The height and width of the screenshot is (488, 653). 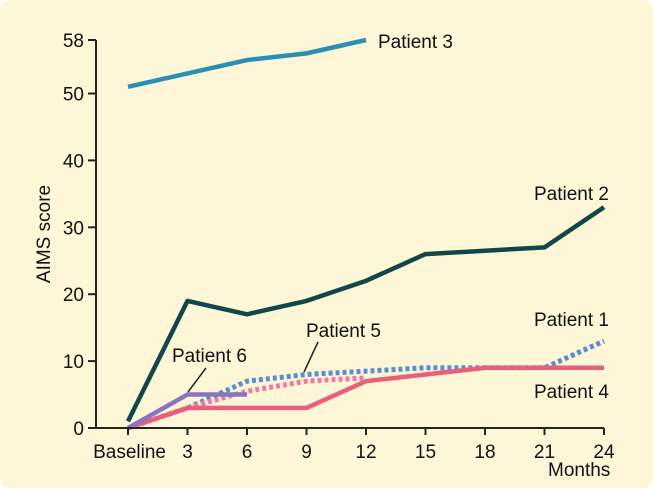 What do you see at coordinates (365, 452) in the screenshot?
I see `x-tick-label: 12` at bounding box center [365, 452].